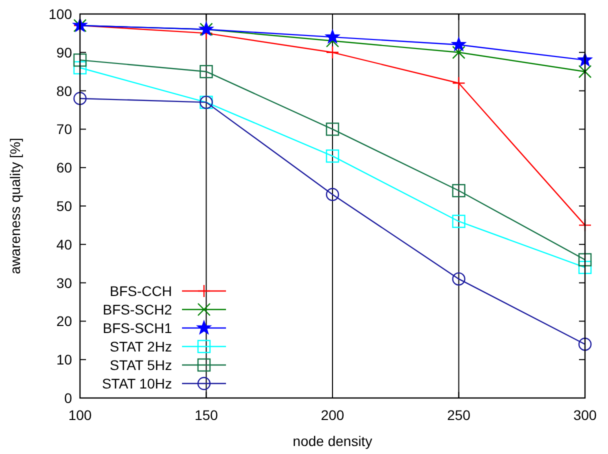  What do you see at coordinates (60, 14) in the screenshot?
I see `y-tick-label: 100` at bounding box center [60, 14].